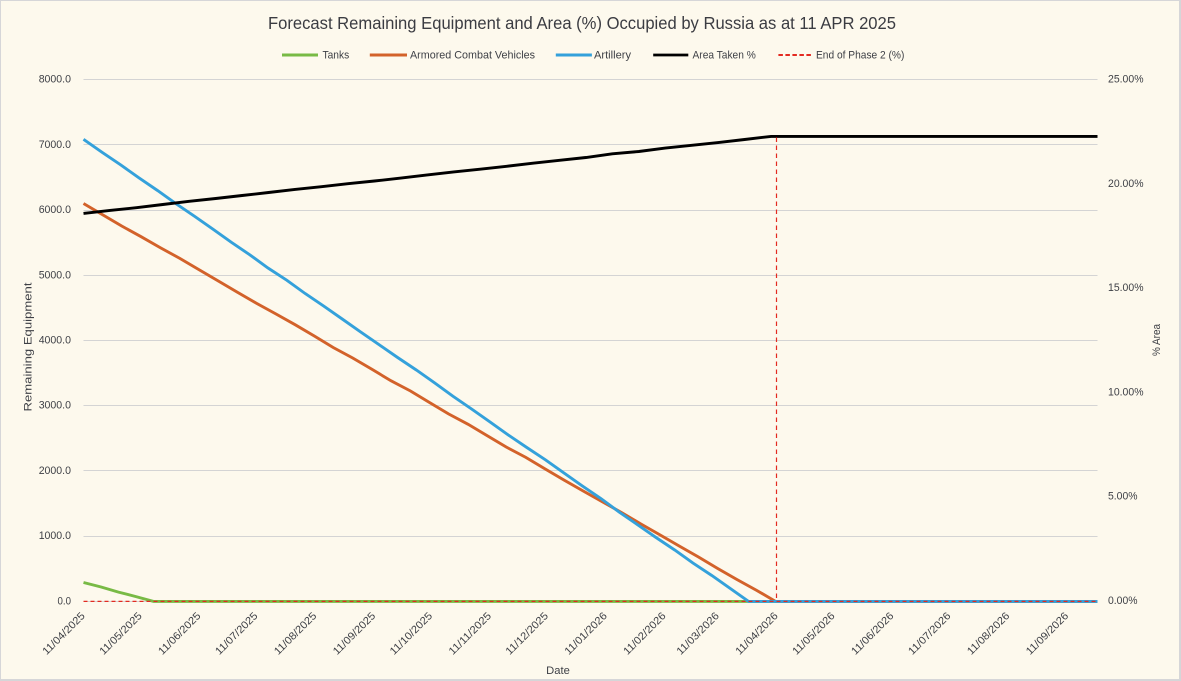 This screenshot has width=1181, height=681. What do you see at coordinates (120, 633) in the screenshot?
I see `svg-text: 11/05/2025` at bounding box center [120, 633].